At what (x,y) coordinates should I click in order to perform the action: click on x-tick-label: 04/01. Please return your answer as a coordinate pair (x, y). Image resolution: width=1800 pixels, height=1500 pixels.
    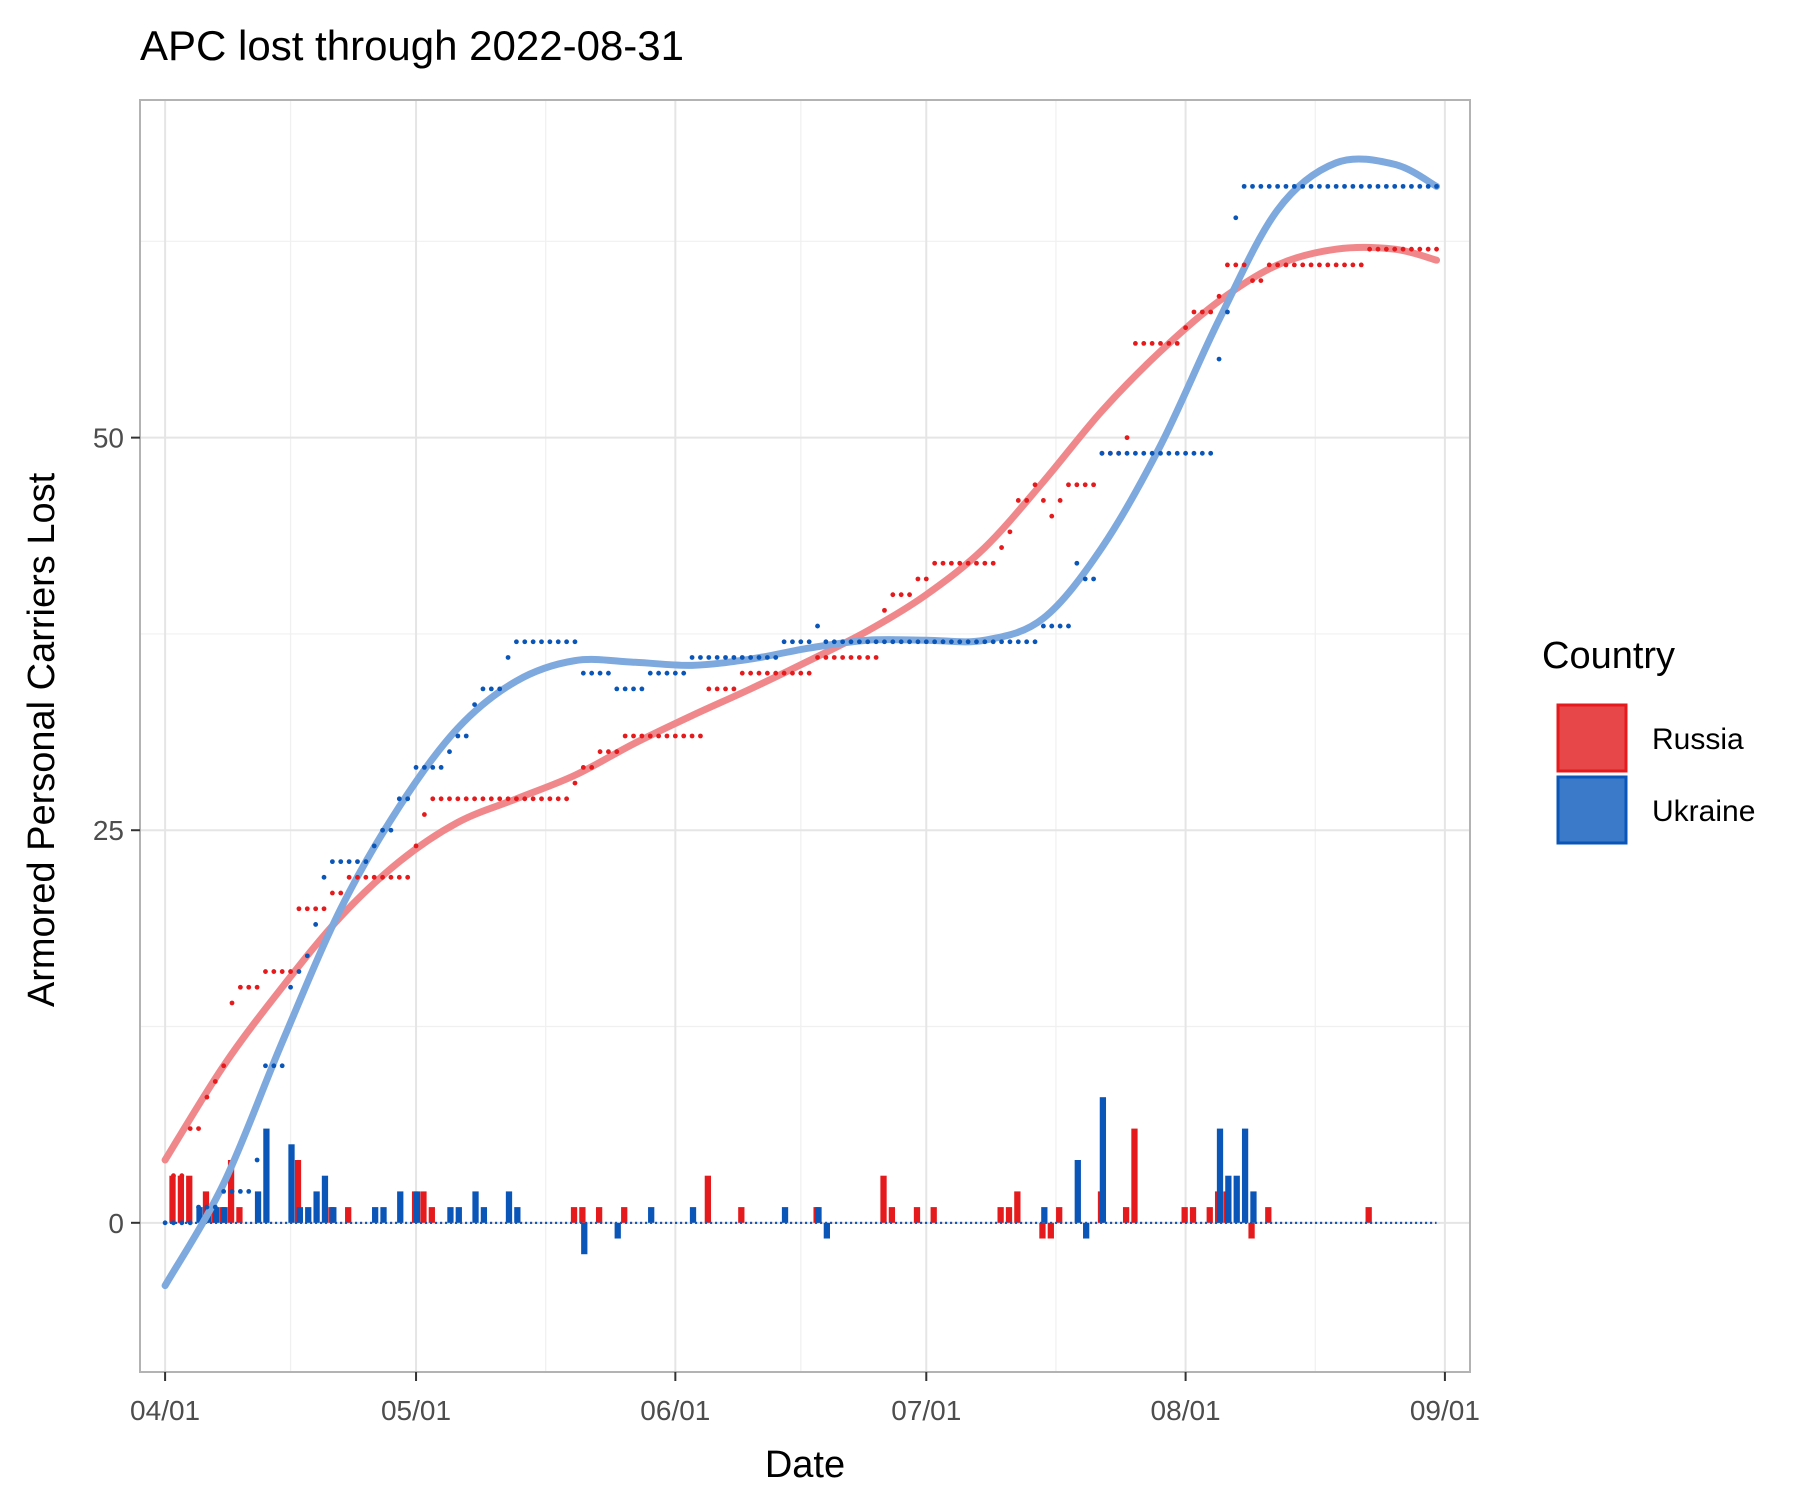
    Looking at the image, I should click on (165, 1410).